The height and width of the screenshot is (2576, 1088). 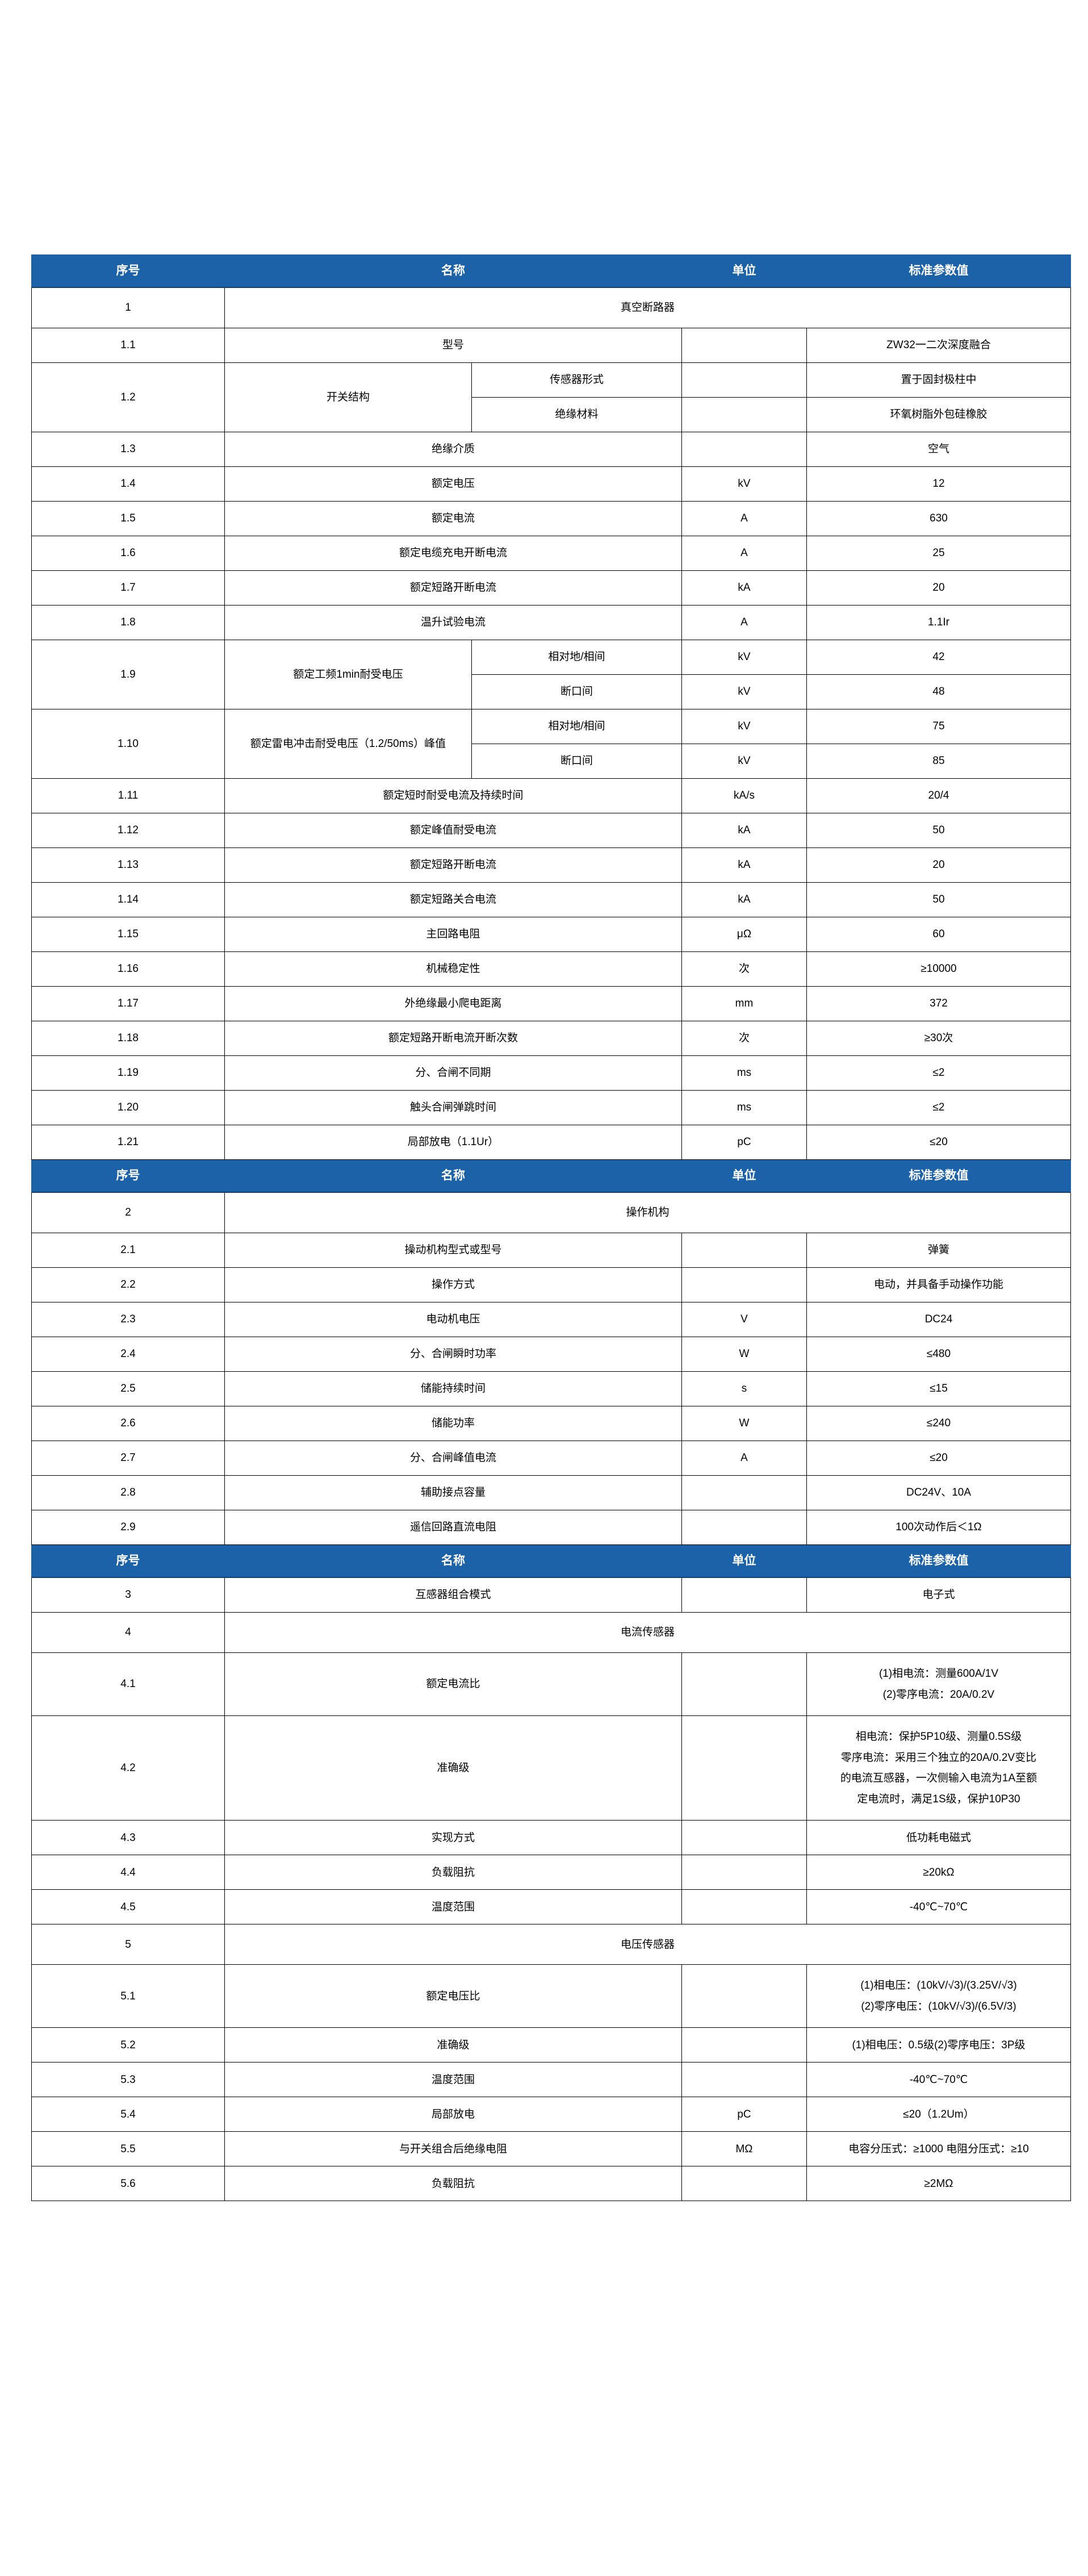 I want to click on cell-value: ≤480, so click(x=938, y=1354).